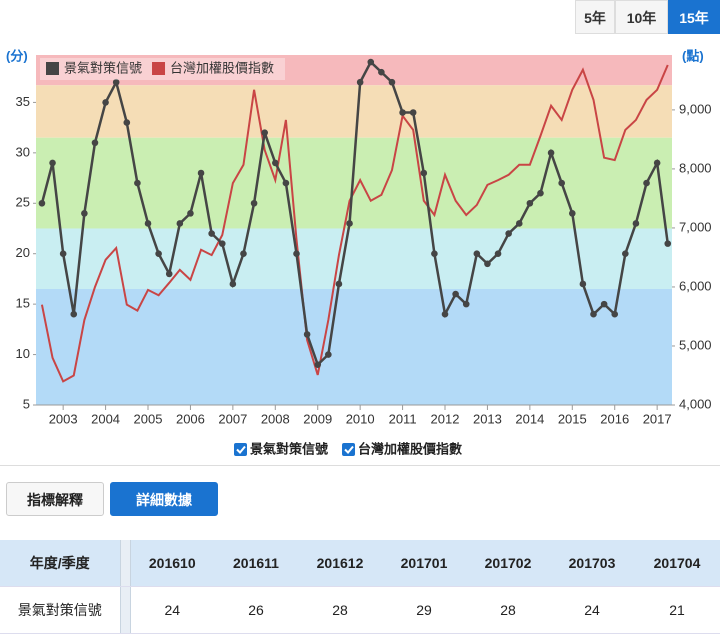  I want to click on checkbox-label: 台灣加權股價指數, so click(410, 448).